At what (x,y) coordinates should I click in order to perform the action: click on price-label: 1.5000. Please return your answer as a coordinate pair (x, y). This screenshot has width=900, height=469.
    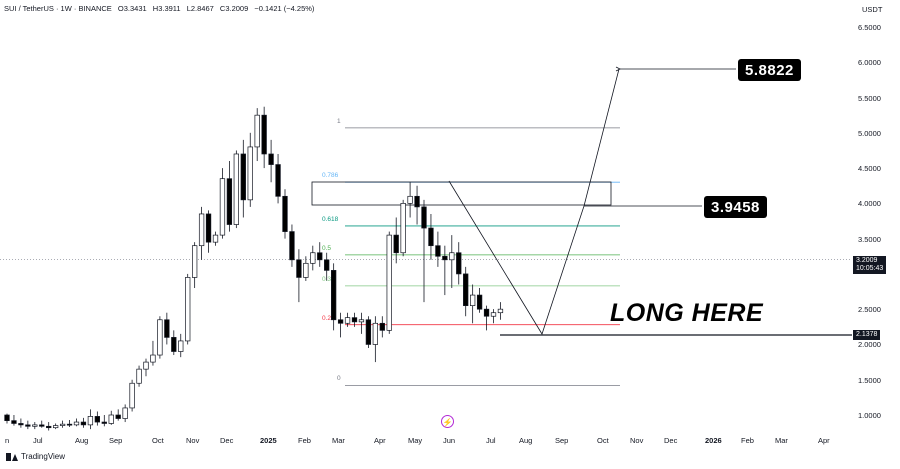
    Looking at the image, I should click on (869, 380).